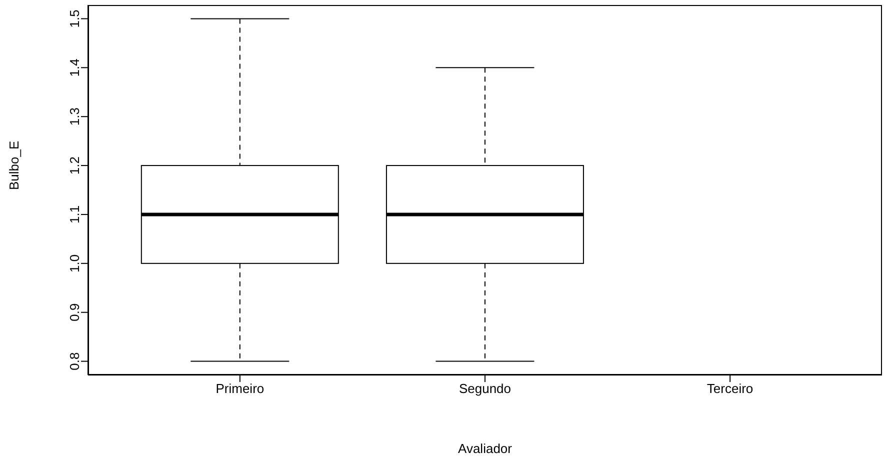 Image resolution: width=890 pixels, height=459 pixels. What do you see at coordinates (74, 214) in the screenshot?
I see `y-tick-label: 1.1` at bounding box center [74, 214].